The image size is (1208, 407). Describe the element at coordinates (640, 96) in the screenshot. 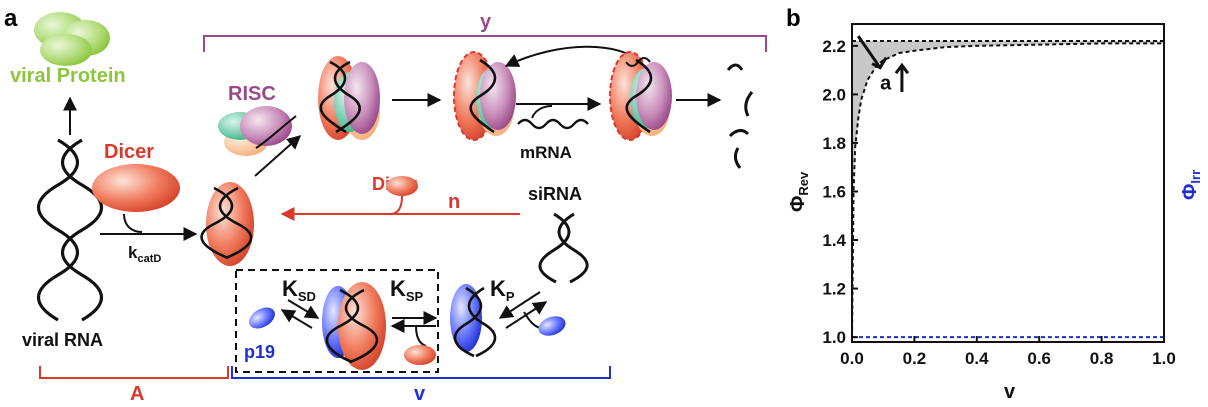

I see `risc-complex-3-icon` at that location.